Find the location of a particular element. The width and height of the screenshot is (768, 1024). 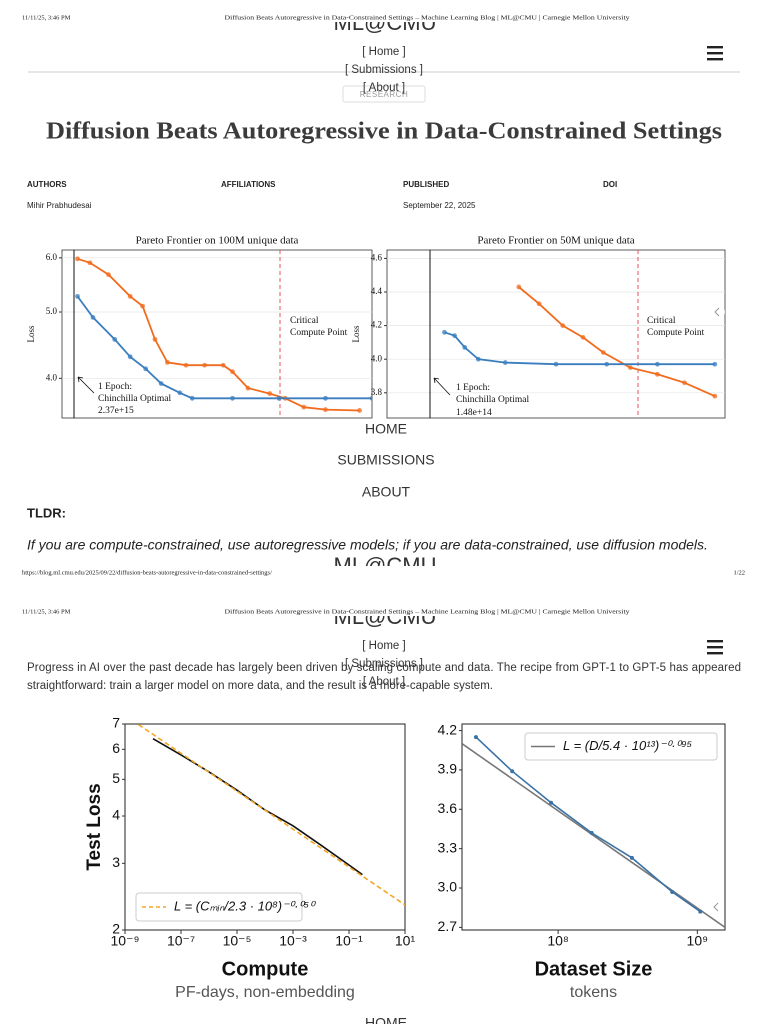

x-tick-label: 10⁻⁹ is located at coordinates (125, 941).